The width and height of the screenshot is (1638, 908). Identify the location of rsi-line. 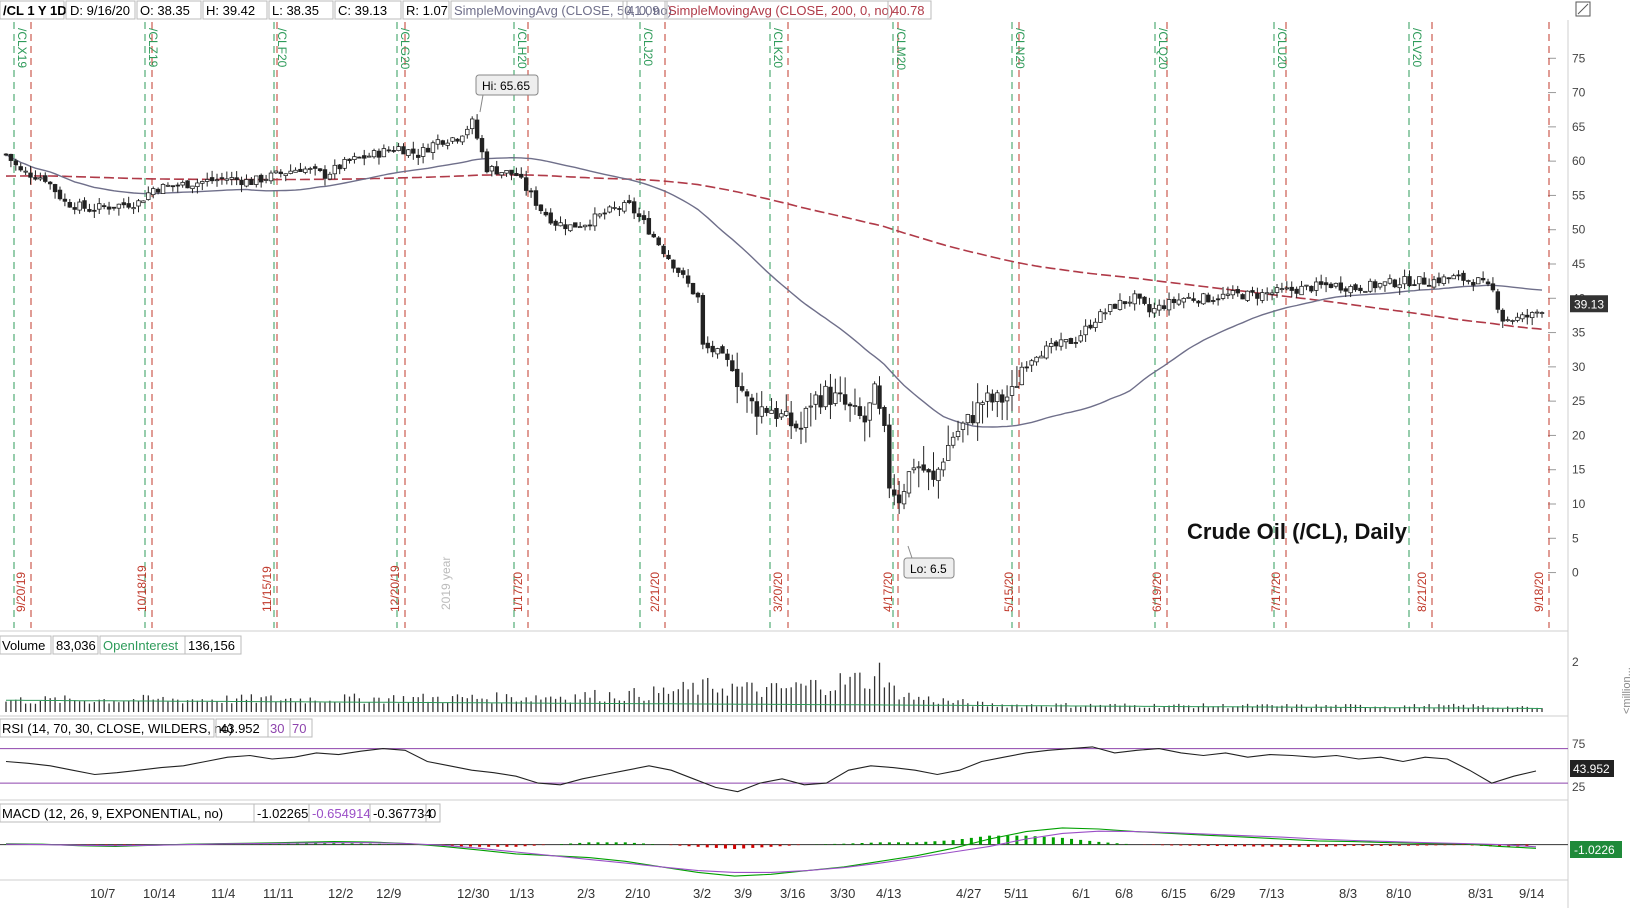
(771, 769).